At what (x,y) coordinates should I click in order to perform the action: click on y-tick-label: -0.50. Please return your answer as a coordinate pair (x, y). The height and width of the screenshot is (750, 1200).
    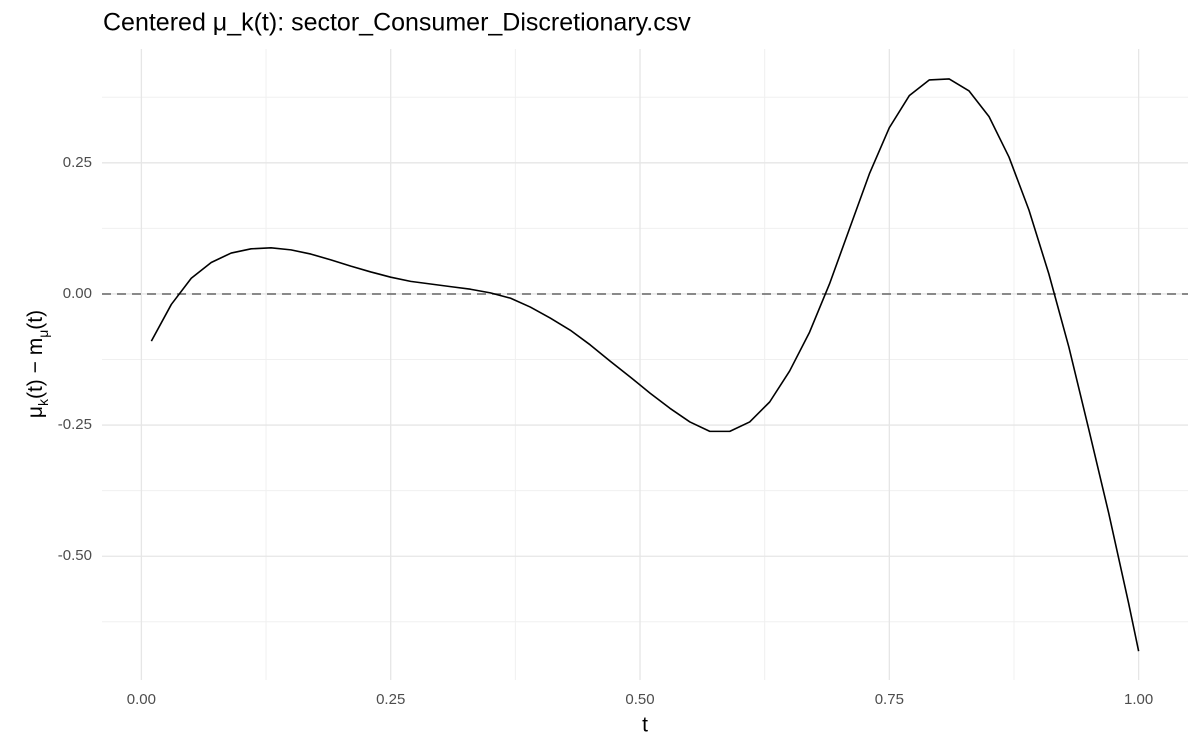
    Looking at the image, I should click on (75, 555).